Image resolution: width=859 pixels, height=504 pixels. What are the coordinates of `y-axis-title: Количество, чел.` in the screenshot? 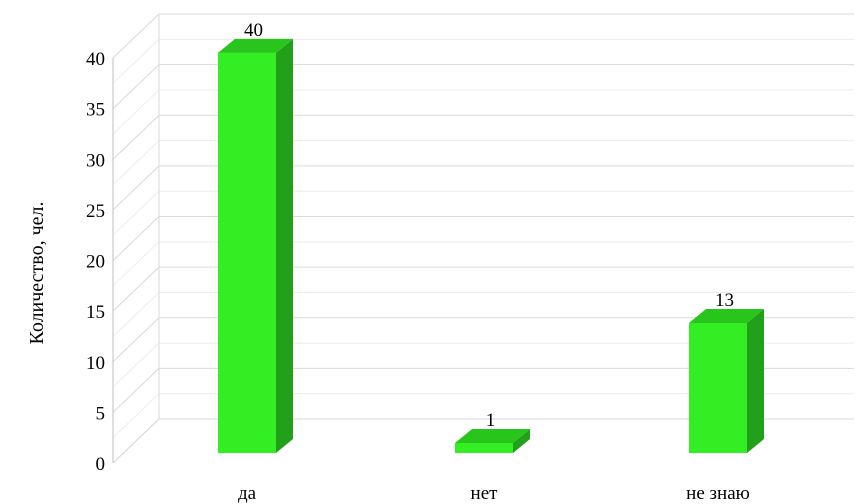 It's located at (37, 272).